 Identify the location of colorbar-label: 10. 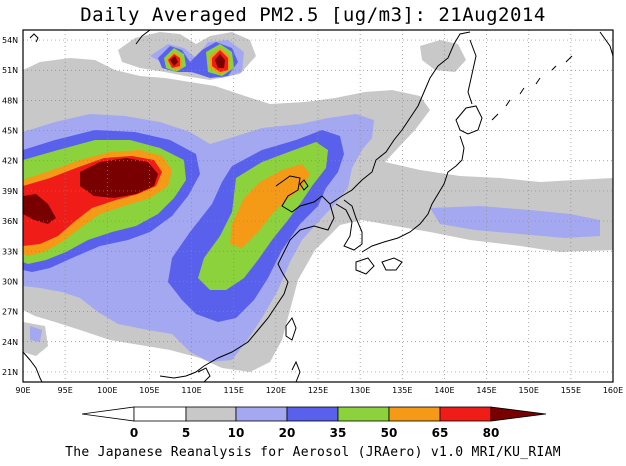
(236, 433).